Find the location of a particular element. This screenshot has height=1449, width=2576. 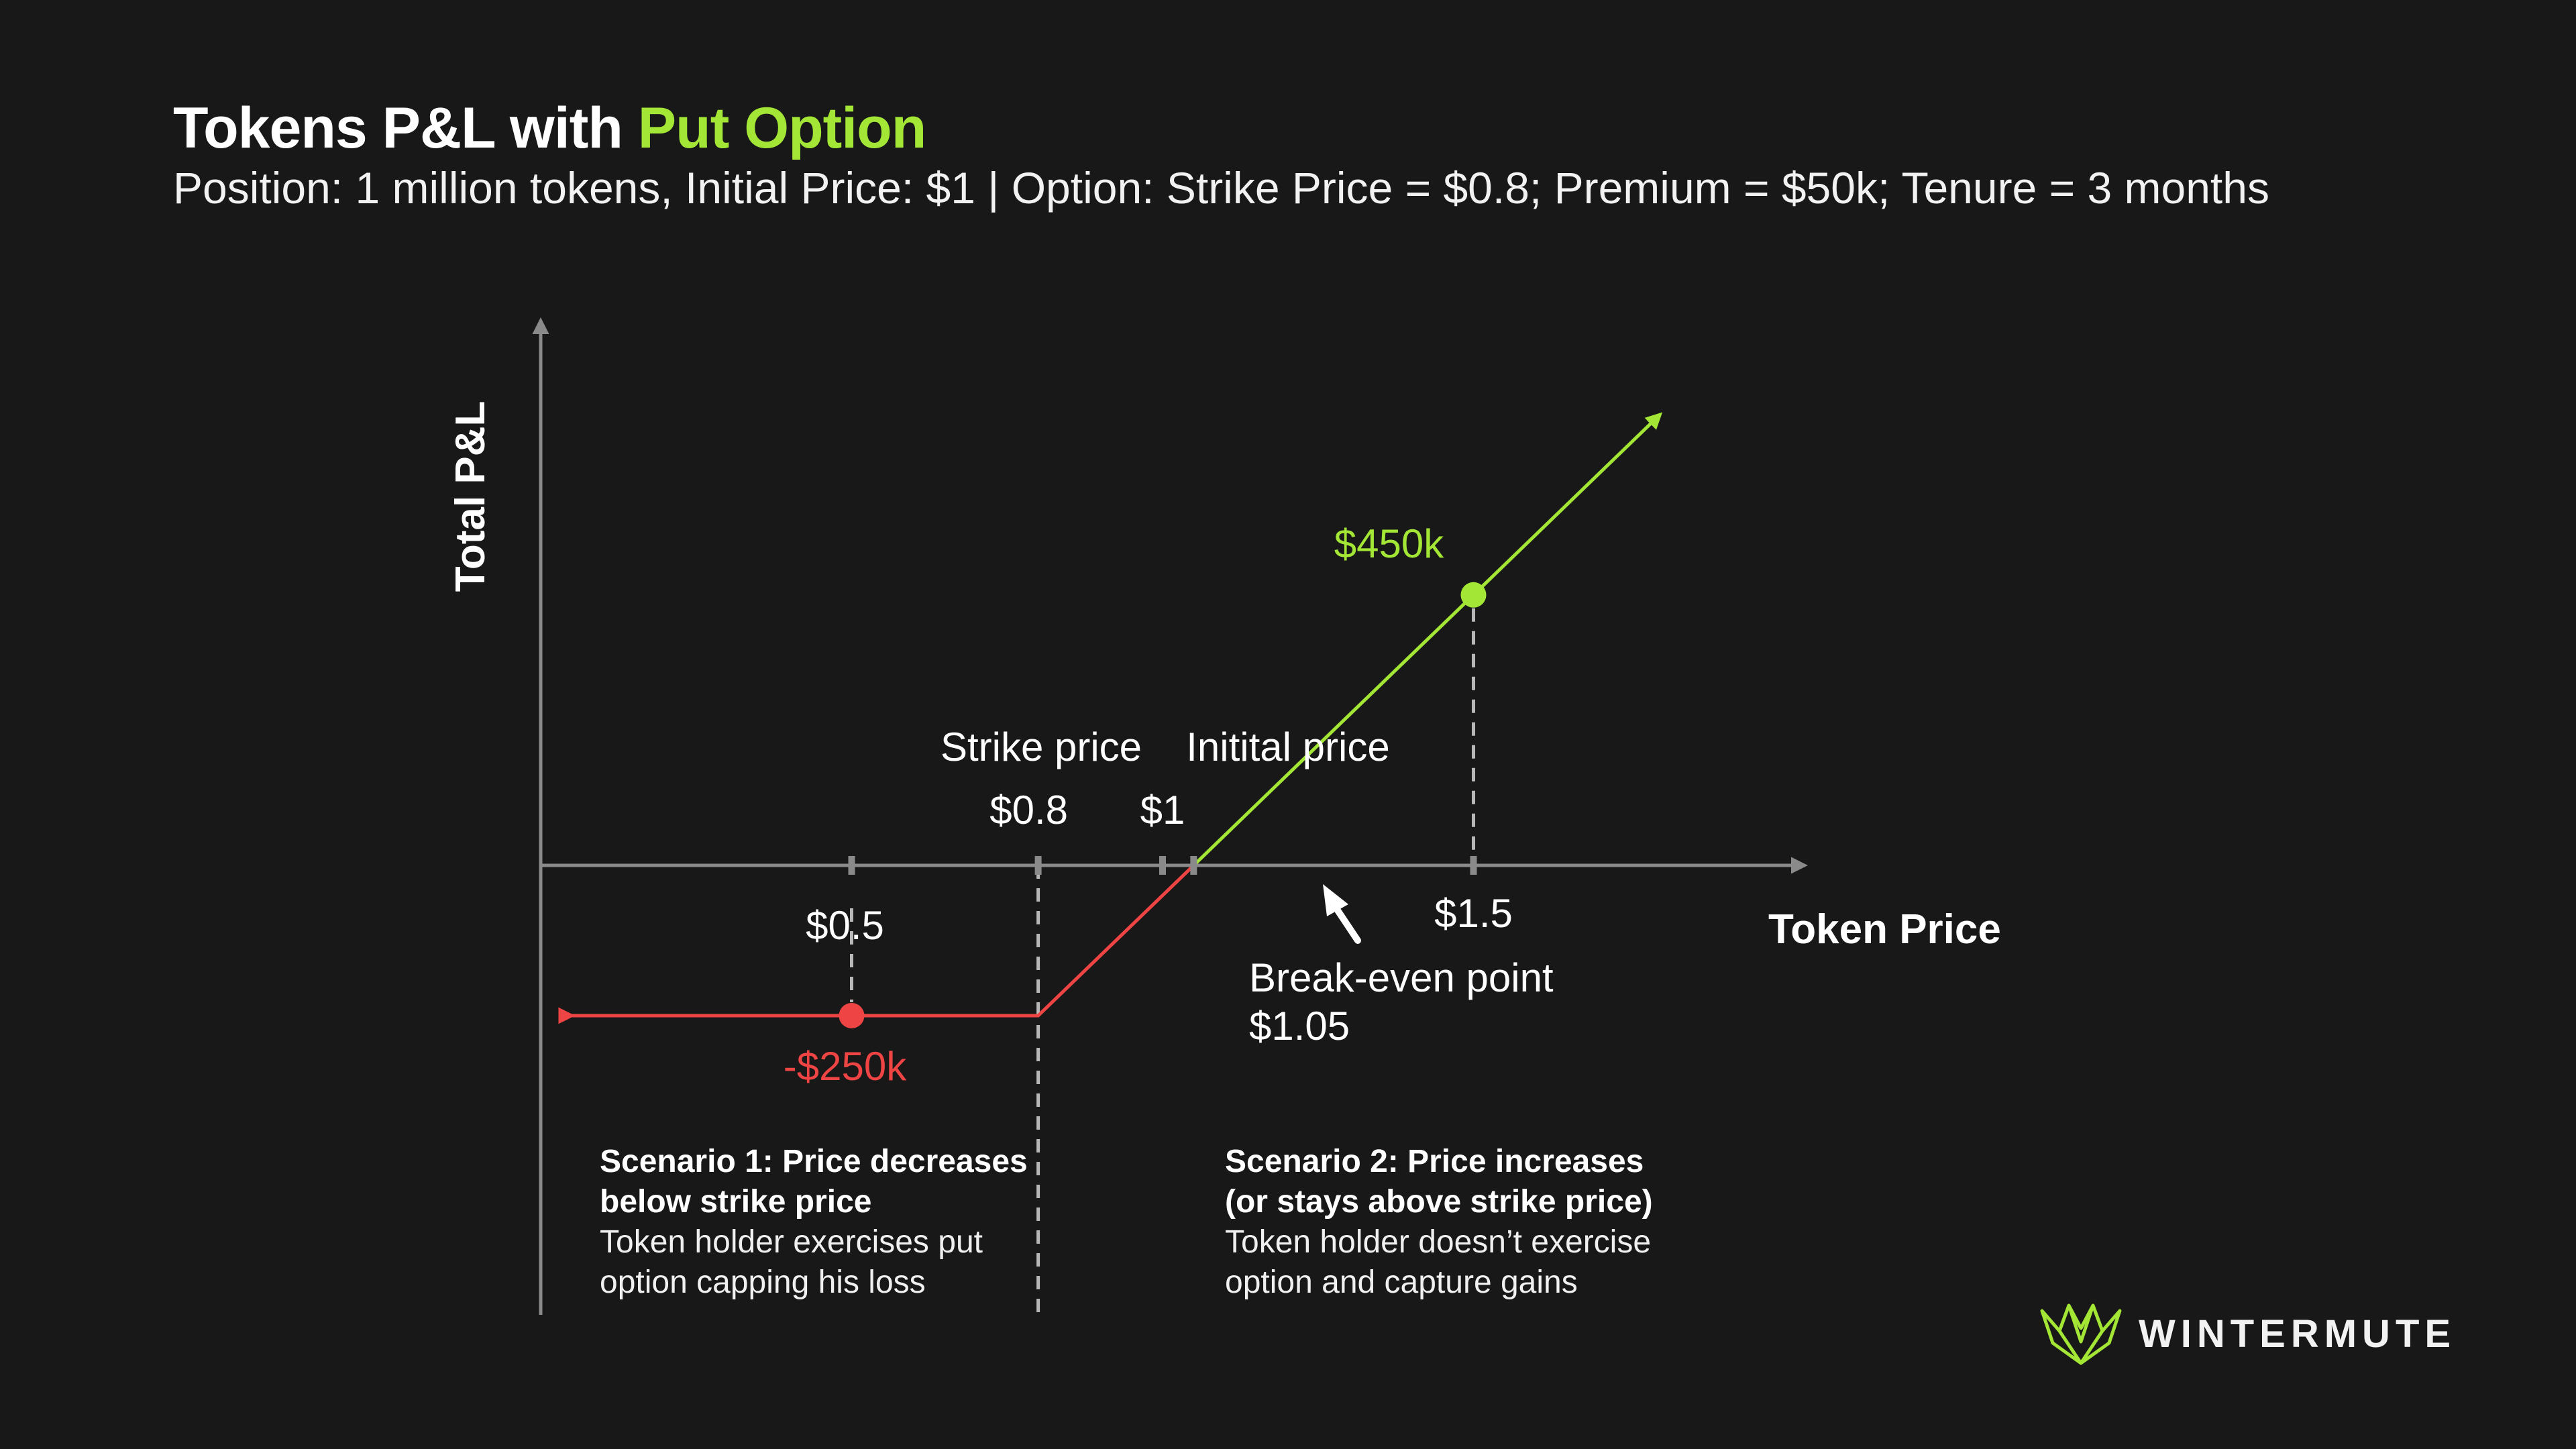

chart-title: Tokens P&L with Put Option is located at coordinates (549, 128).